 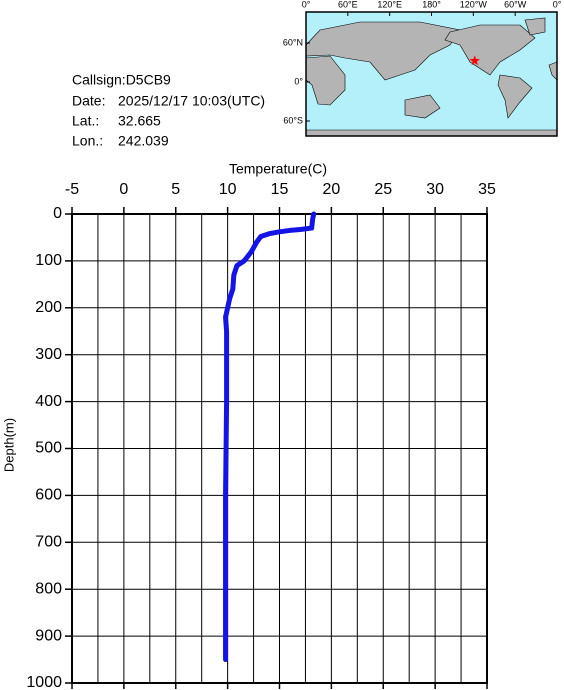 I want to click on map-lon-label: 60°E, so click(x=348, y=4).